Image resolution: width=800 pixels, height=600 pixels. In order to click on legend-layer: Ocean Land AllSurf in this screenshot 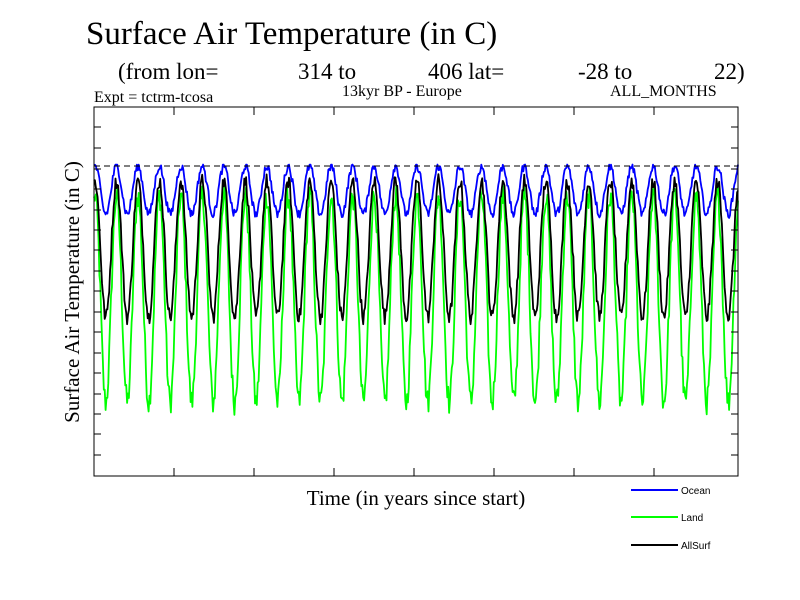, I will do `click(671, 519)`.